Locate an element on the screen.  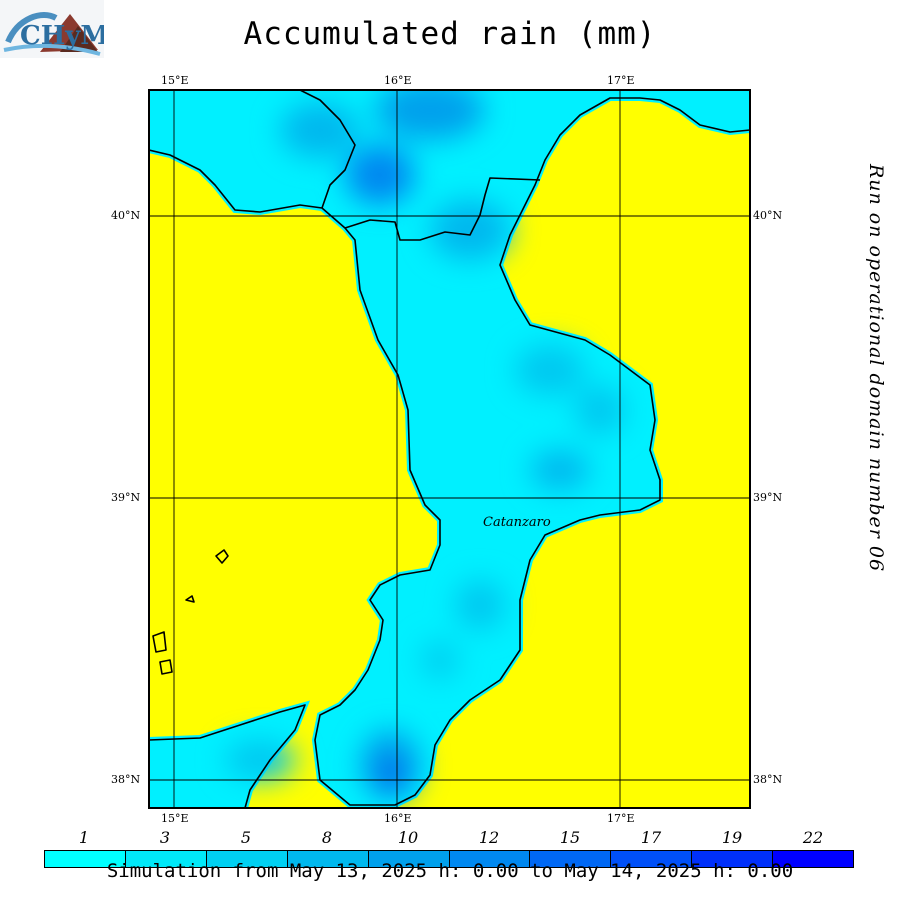
city-label-catanzaro: Catanzaro is located at coordinates (517, 522).